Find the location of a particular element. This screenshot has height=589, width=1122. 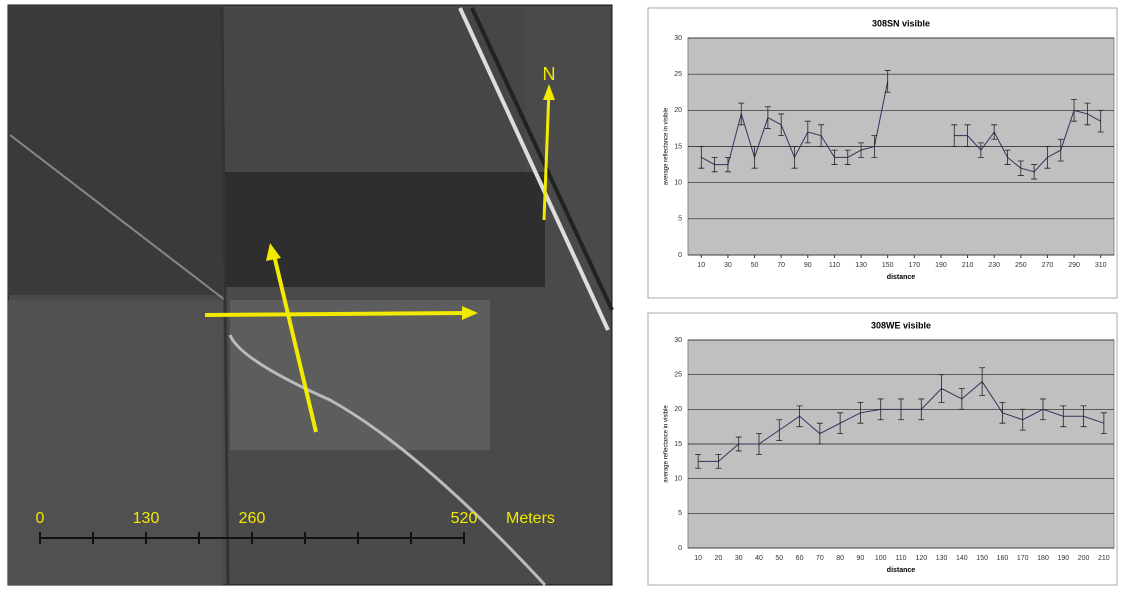

x-tick-label: 120 is located at coordinates (921, 558).